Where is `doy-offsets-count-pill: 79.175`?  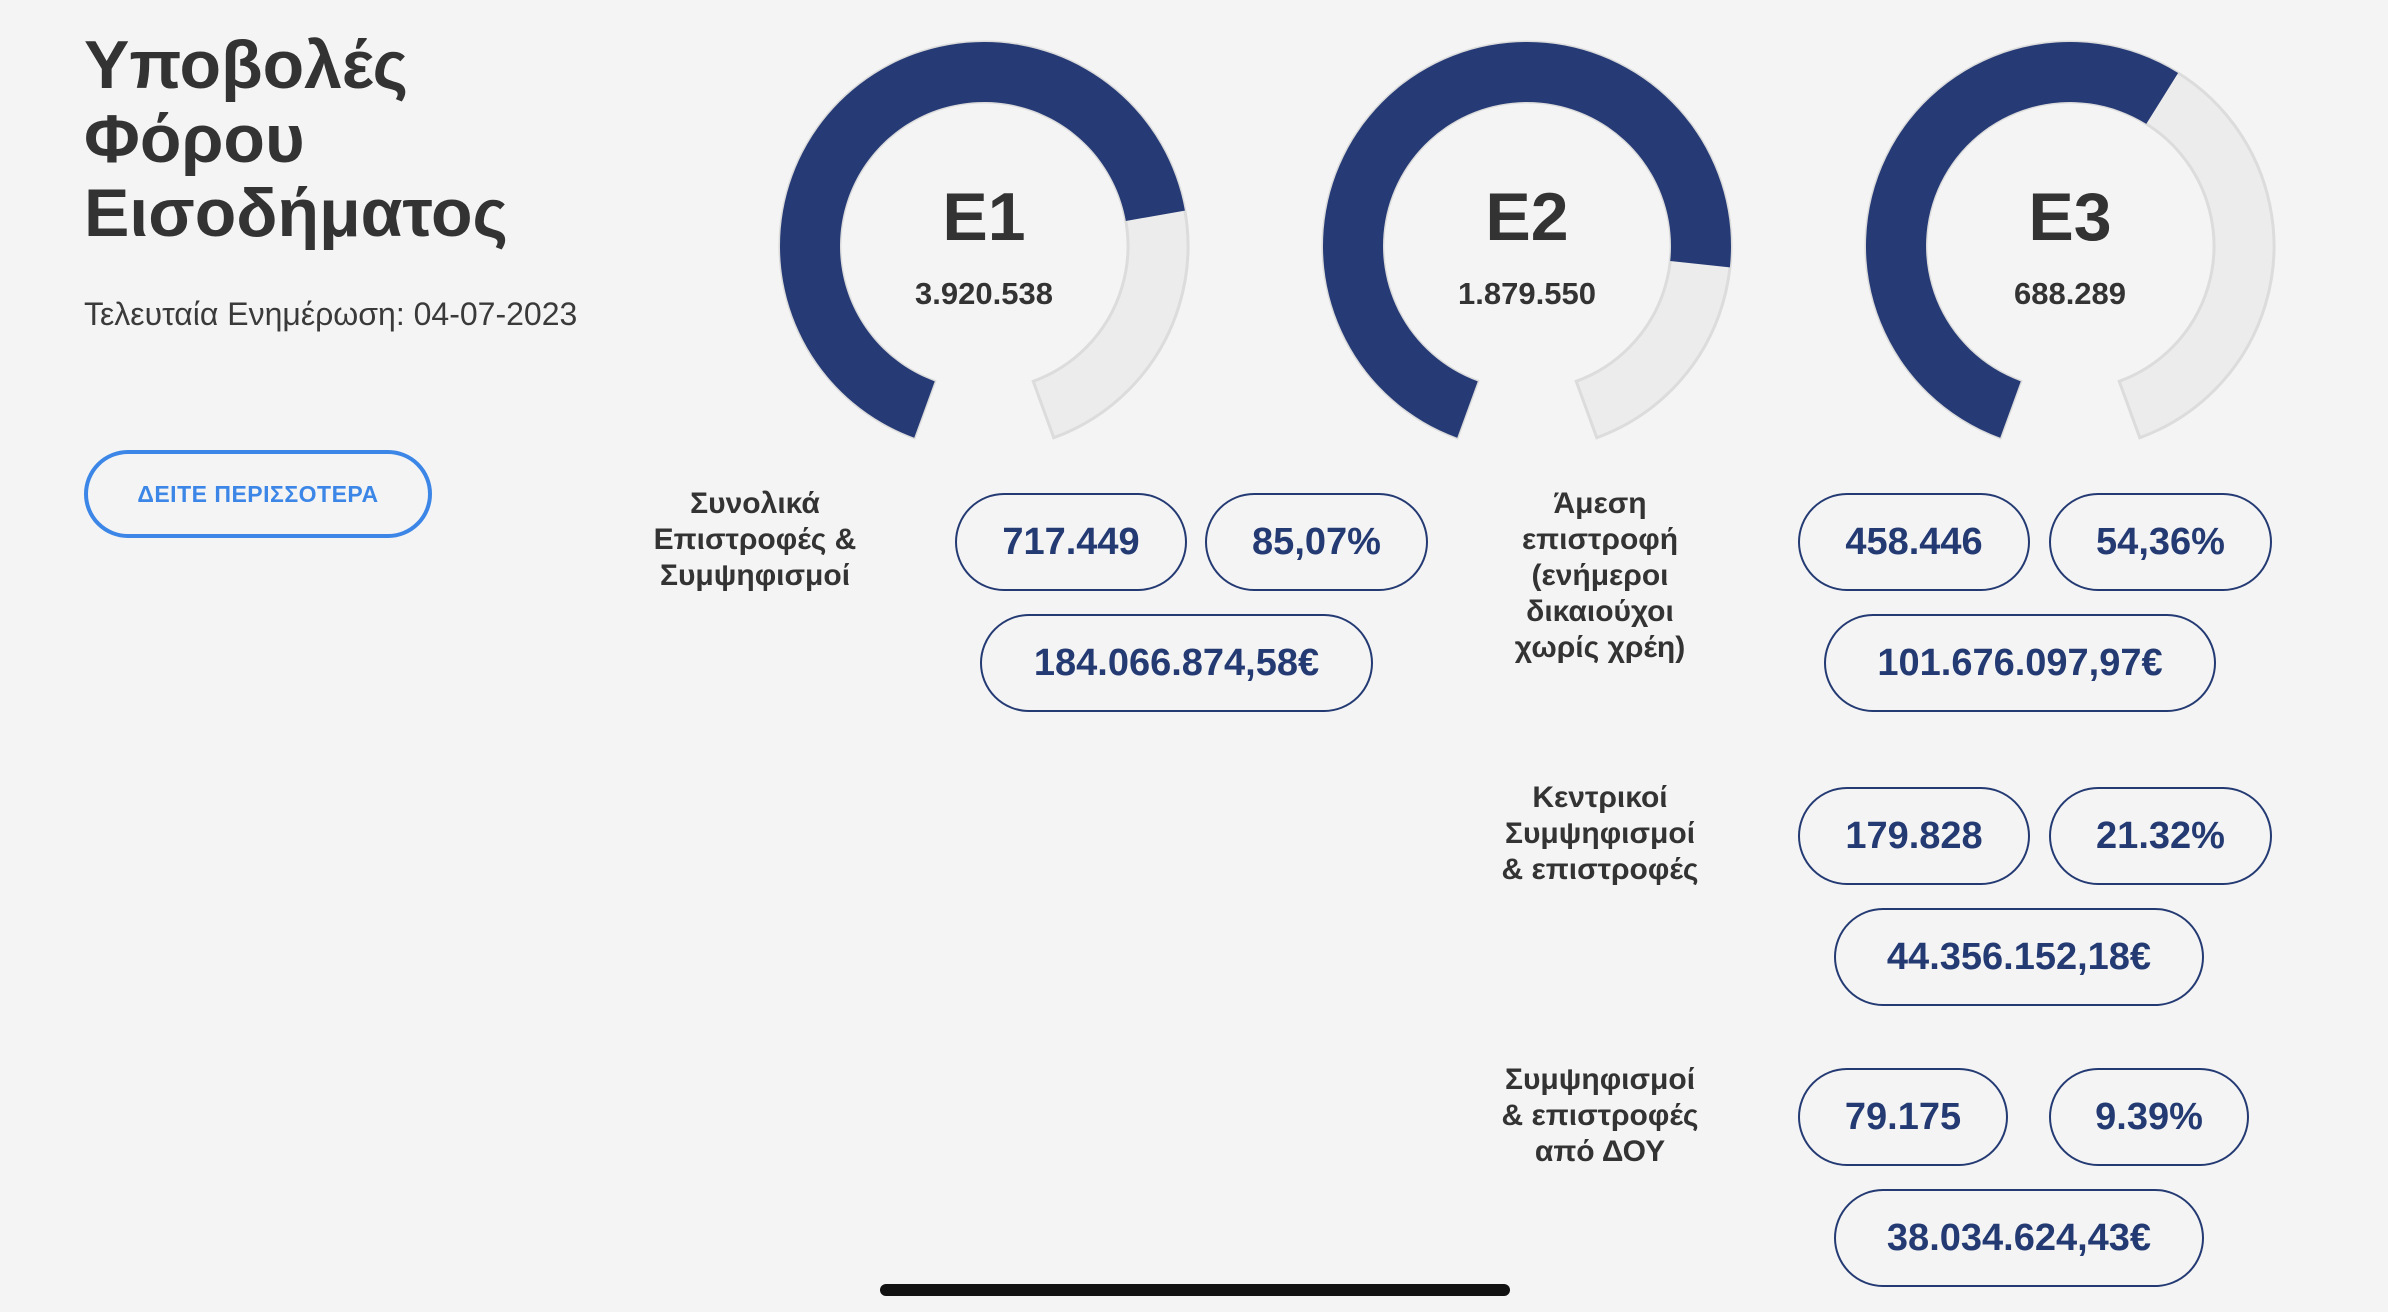 doy-offsets-count-pill: 79.175 is located at coordinates (1903, 1117).